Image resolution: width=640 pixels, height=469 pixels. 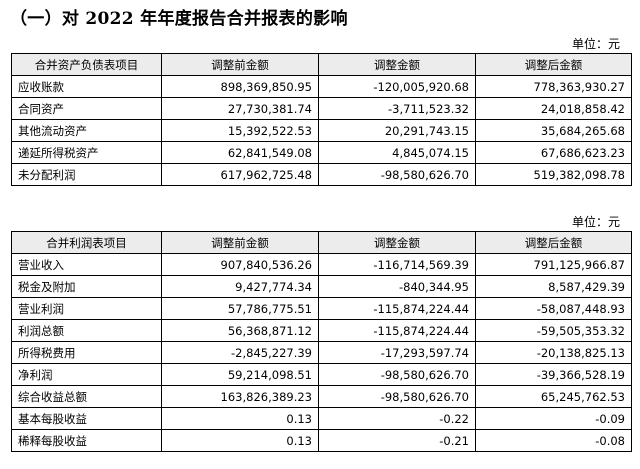 I want to click on amount-cell: 59,214,098.51, so click(x=240, y=374).